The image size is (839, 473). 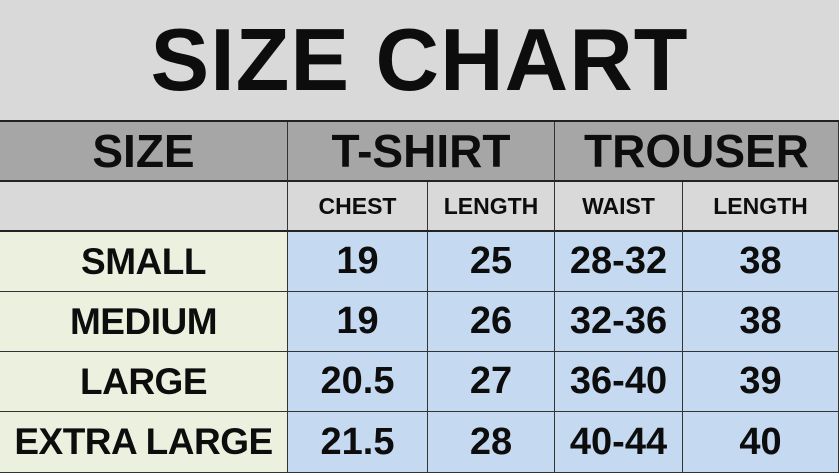 What do you see at coordinates (761, 442) in the screenshot?
I see `cell-trouser-length: 40` at bounding box center [761, 442].